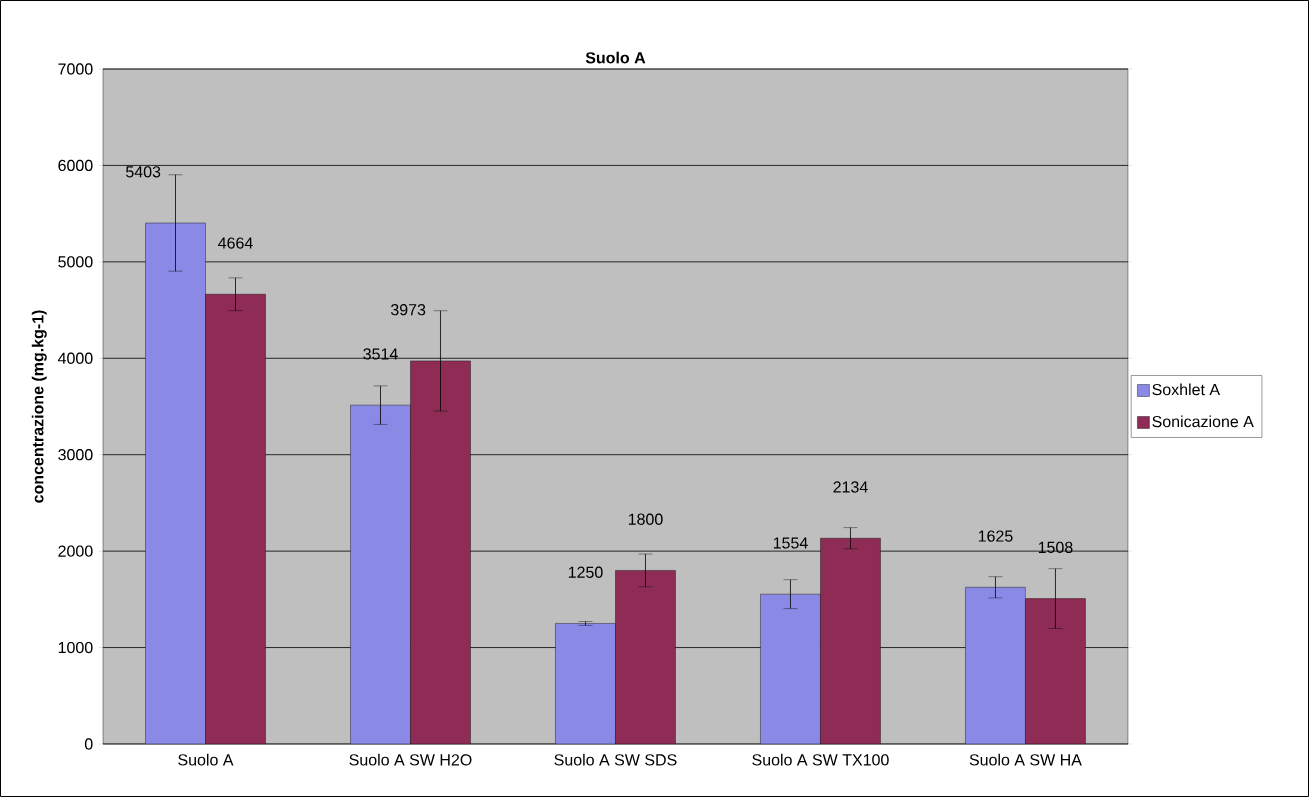  What do you see at coordinates (1025, 759) in the screenshot?
I see `x-tick-label: Suolo A SW HA` at bounding box center [1025, 759].